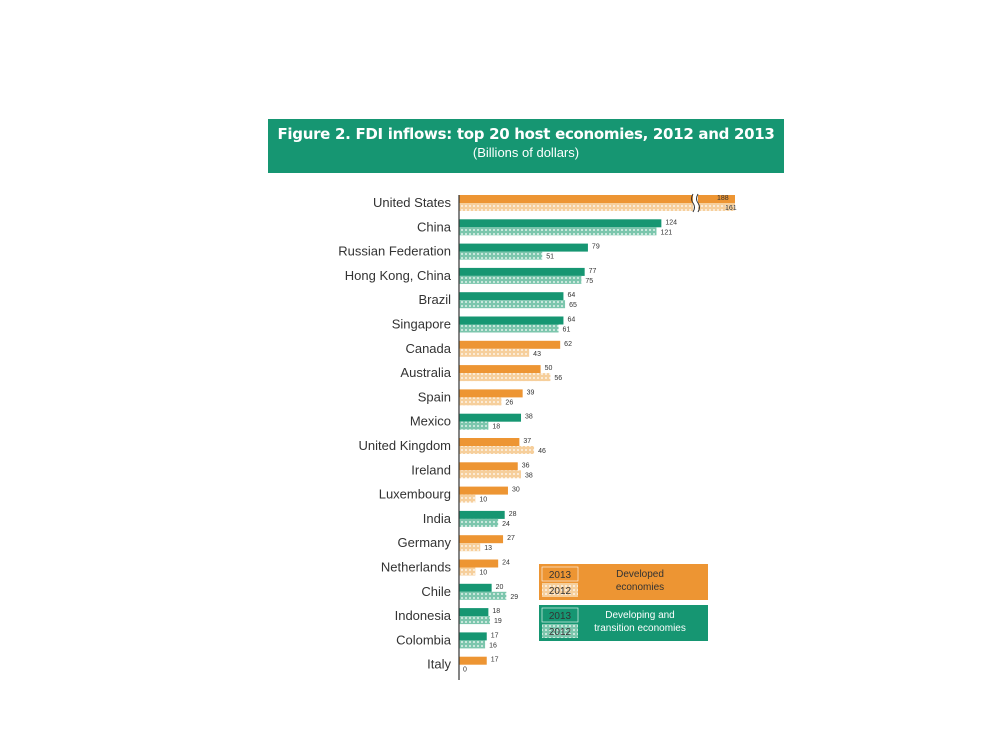 The image size is (1008, 756). I want to click on legend-swatch-2012-developing, so click(560, 631).